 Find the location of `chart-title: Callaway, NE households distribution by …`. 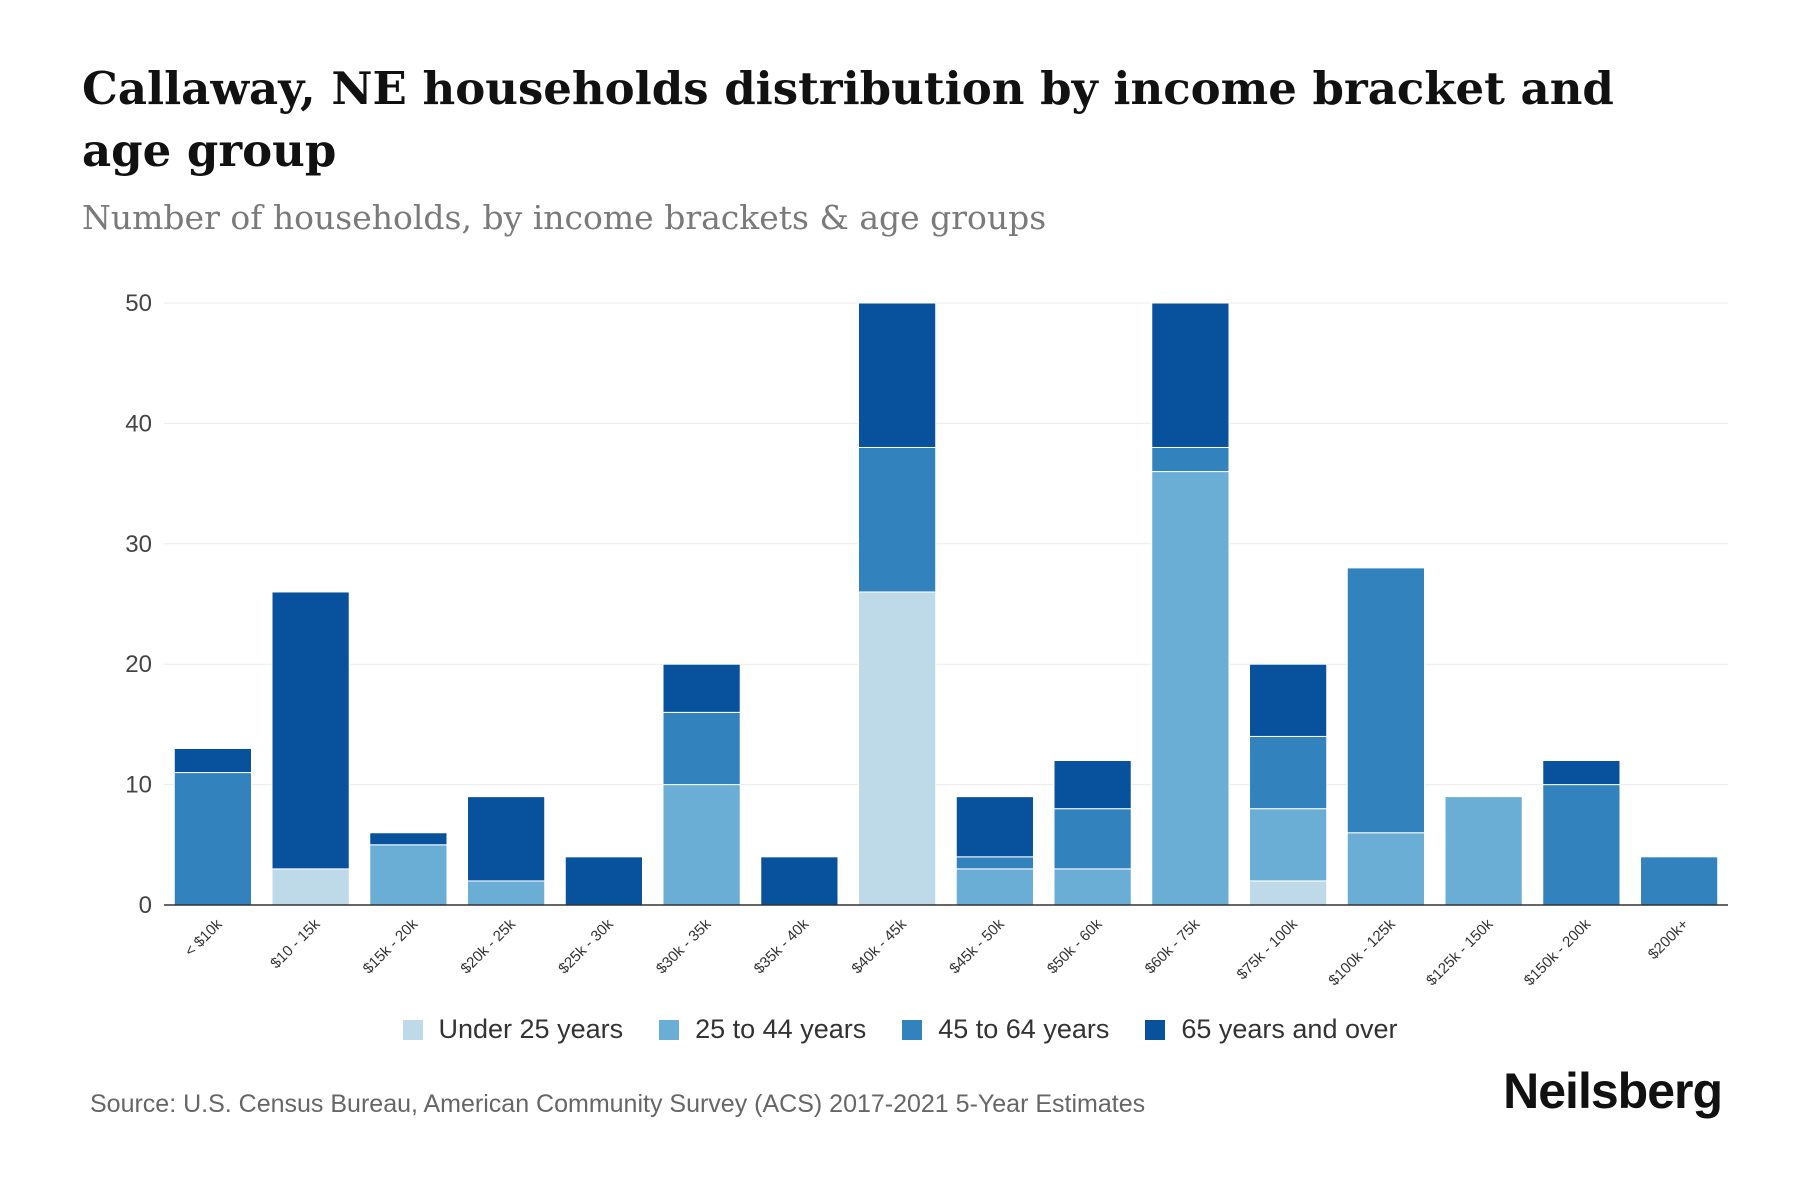

chart-title: Callaway, NE households distribution by … is located at coordinates (848, 119).